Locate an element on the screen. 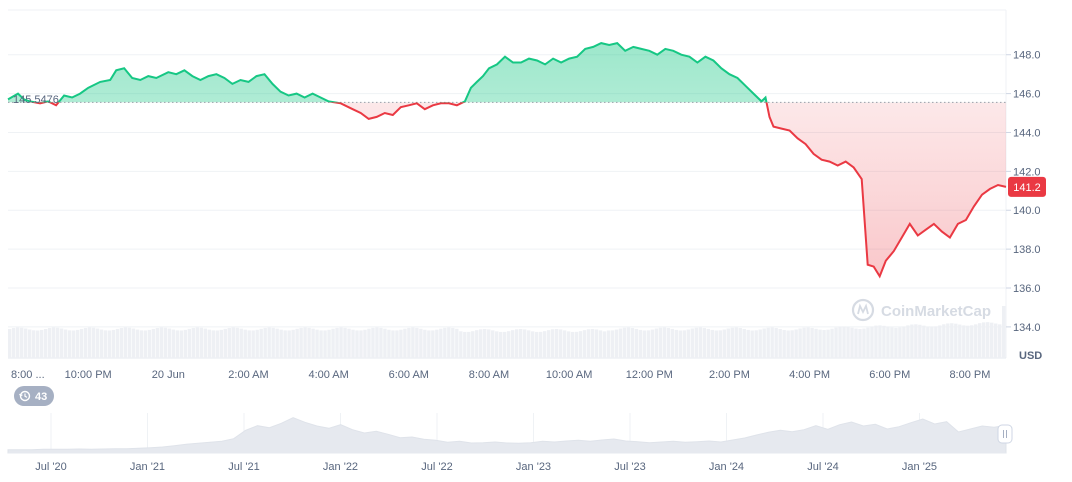 The image size is (1072, 482). y-tick-label: 136.0 is located at coordinates (1027, 289).